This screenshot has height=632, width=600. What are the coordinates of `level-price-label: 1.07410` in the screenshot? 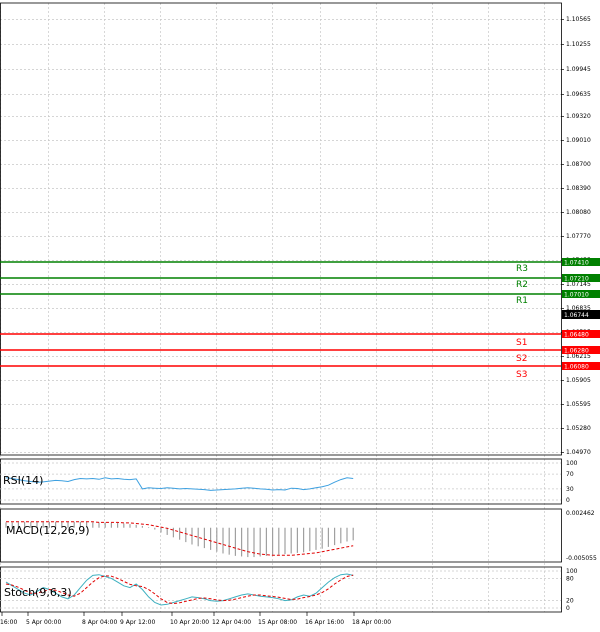 It's located at (576, 263).